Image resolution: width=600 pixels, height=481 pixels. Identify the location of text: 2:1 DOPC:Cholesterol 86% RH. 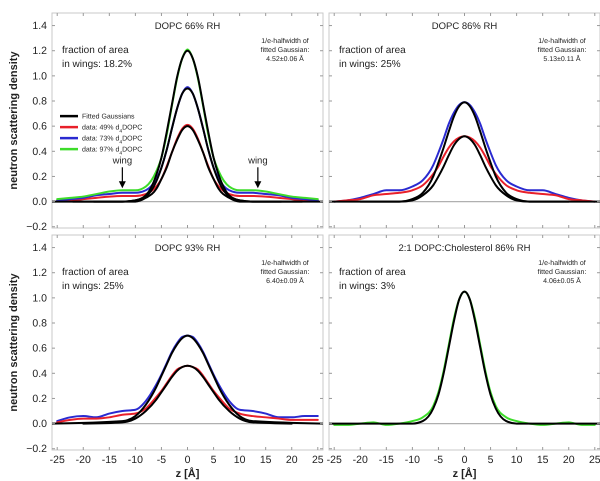
(464, 248).